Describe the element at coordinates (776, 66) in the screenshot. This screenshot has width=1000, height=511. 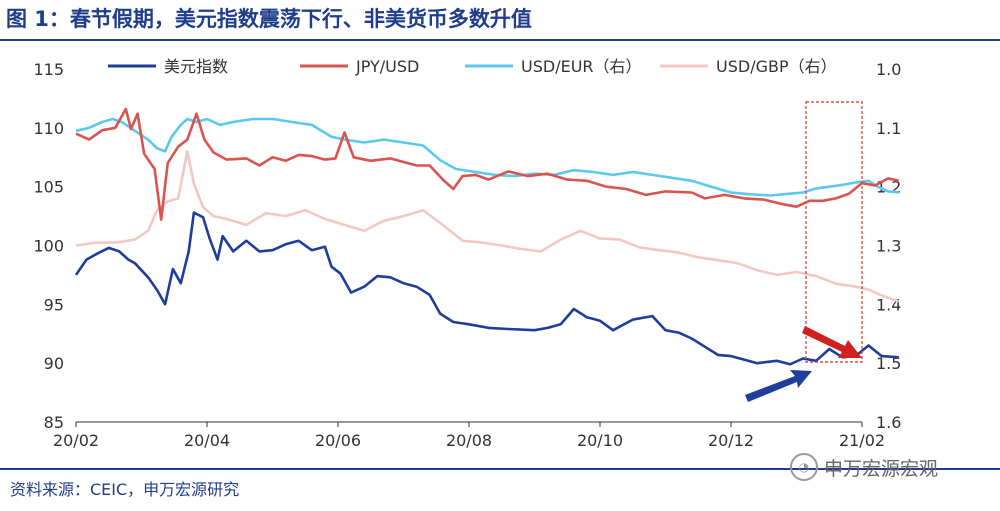
I see `legend-label: USD/GBP（右）` at that location.